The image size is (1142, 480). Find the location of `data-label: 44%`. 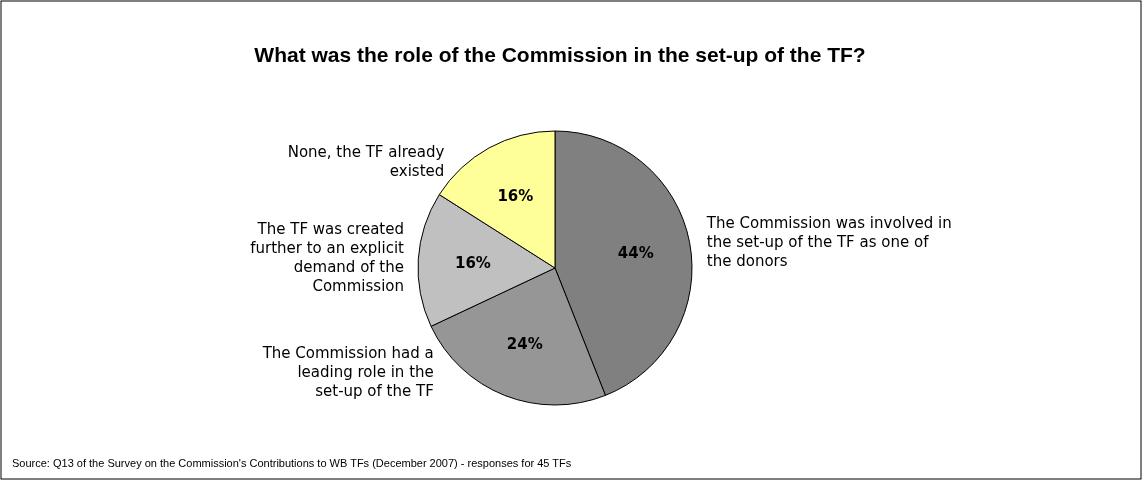

data-label: 44% is located at coordinates (635, 252).